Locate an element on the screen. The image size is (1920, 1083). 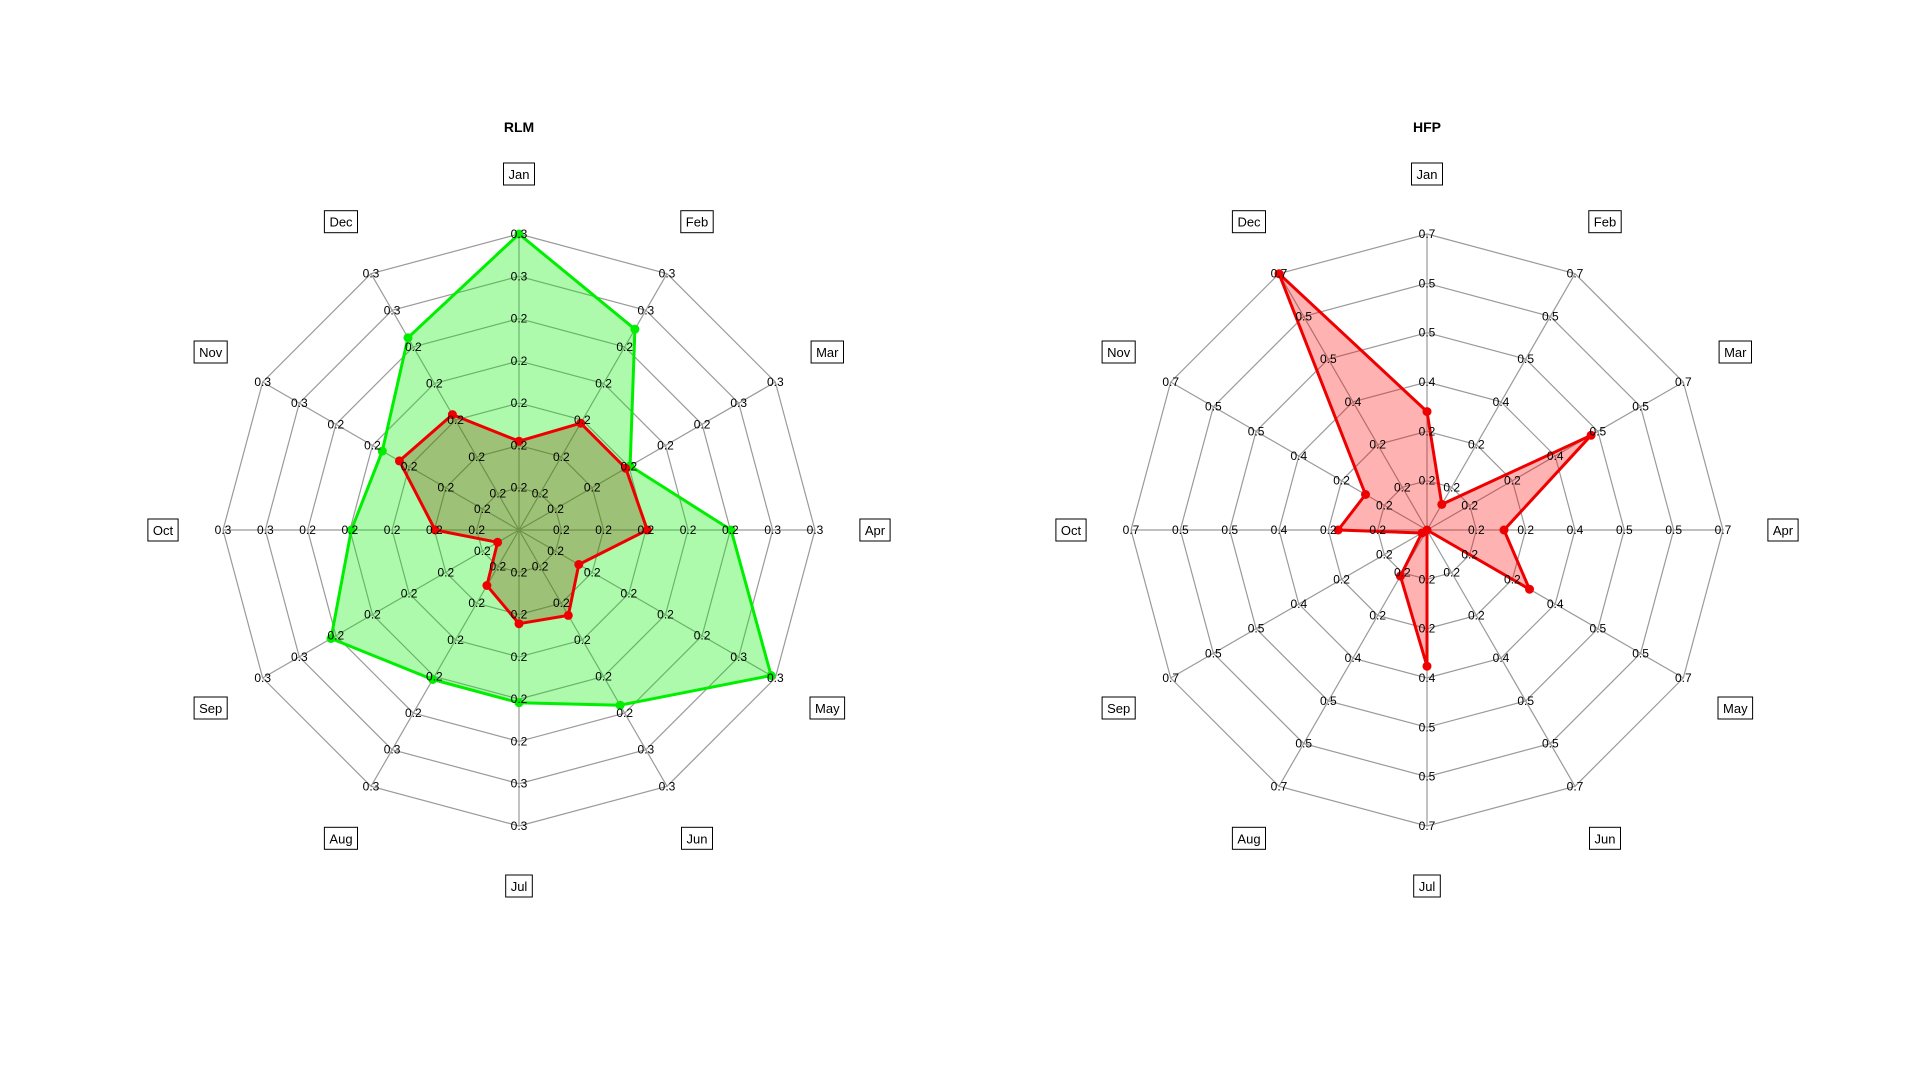
category-label-jul: Jul is located at coordinates (1427, 886).